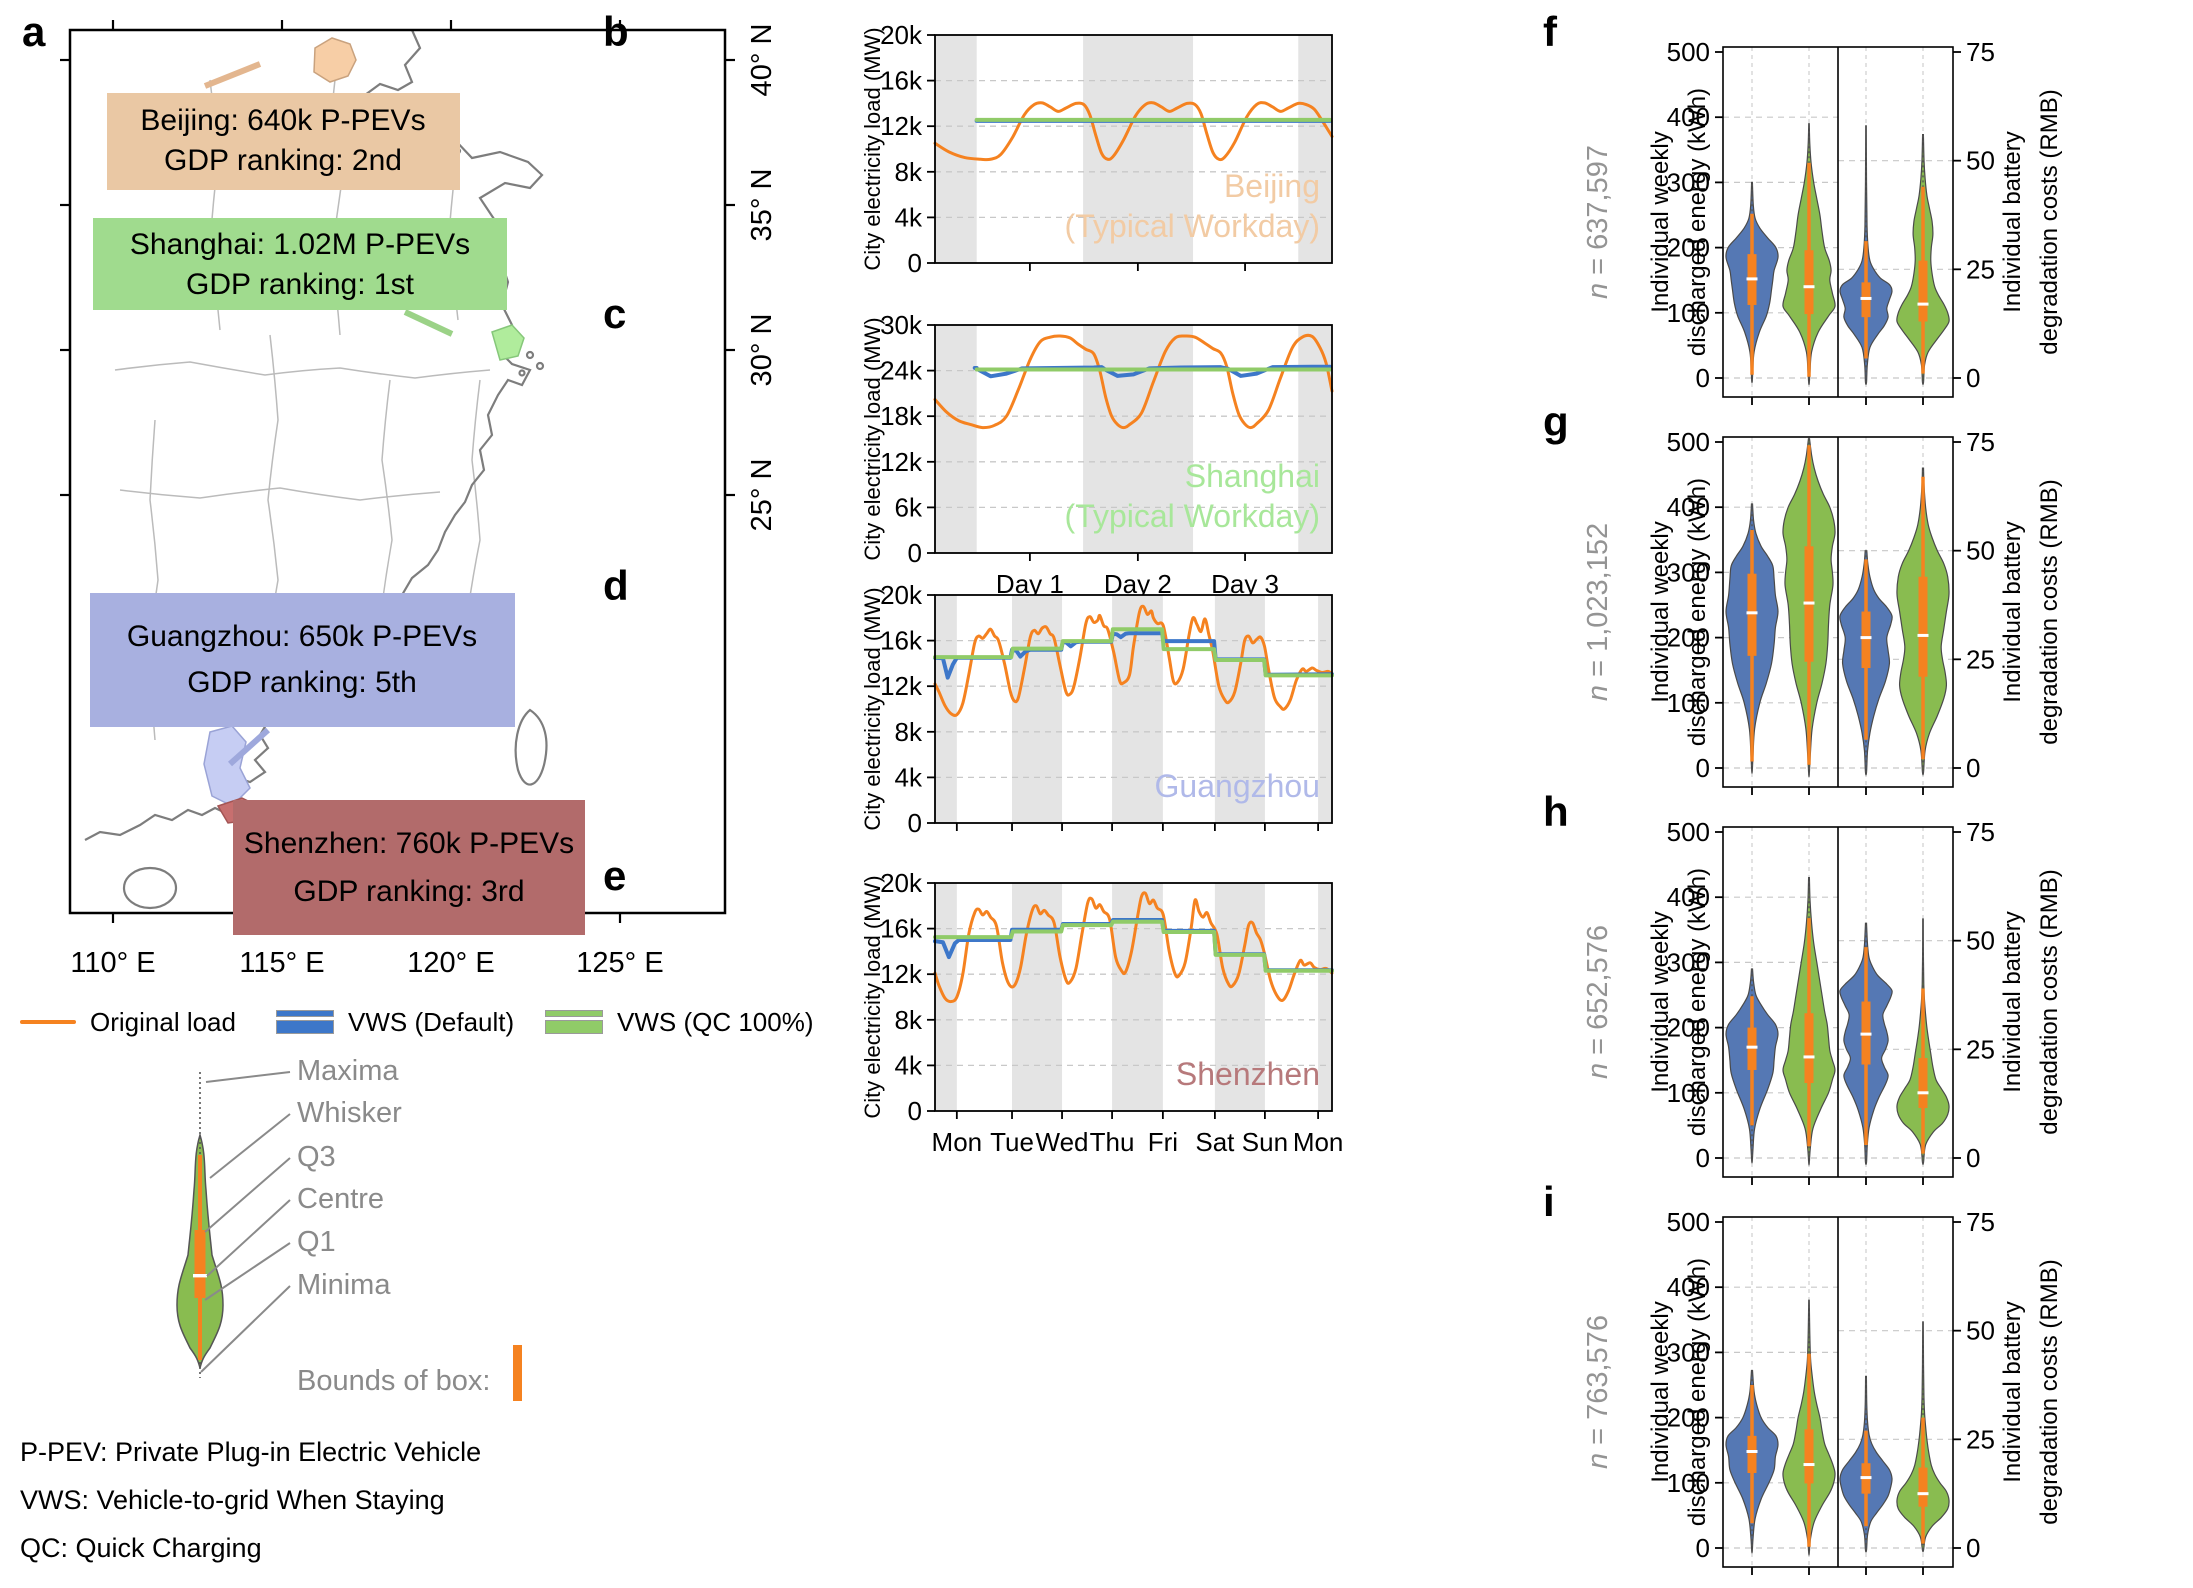 The width and height of the screenshot is (2193, 1588). Describe the element at coordinates (349, 1113) in the screenshot. I see `glossary-label-whisker: Whisker` at that location.